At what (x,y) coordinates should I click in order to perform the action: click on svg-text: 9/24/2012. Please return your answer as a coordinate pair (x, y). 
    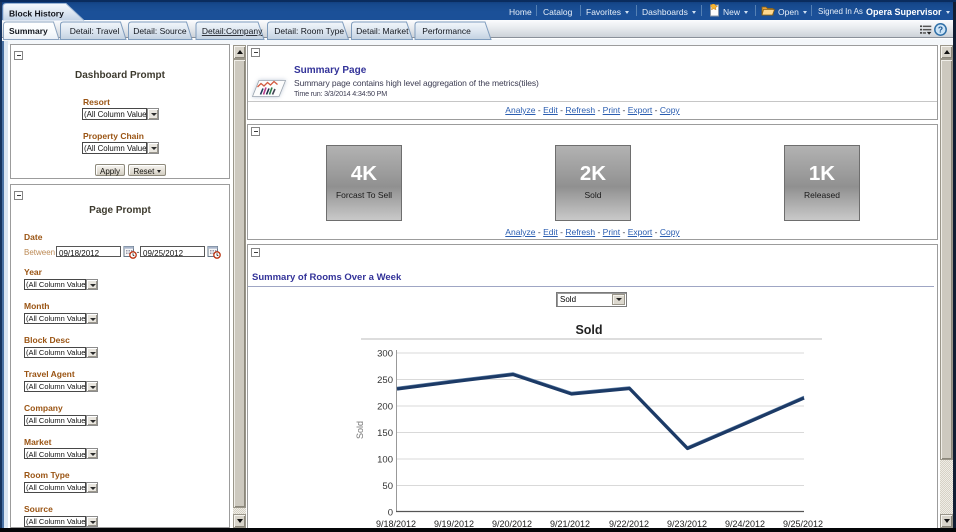
    Looking at the image, I should click on (745, 524).